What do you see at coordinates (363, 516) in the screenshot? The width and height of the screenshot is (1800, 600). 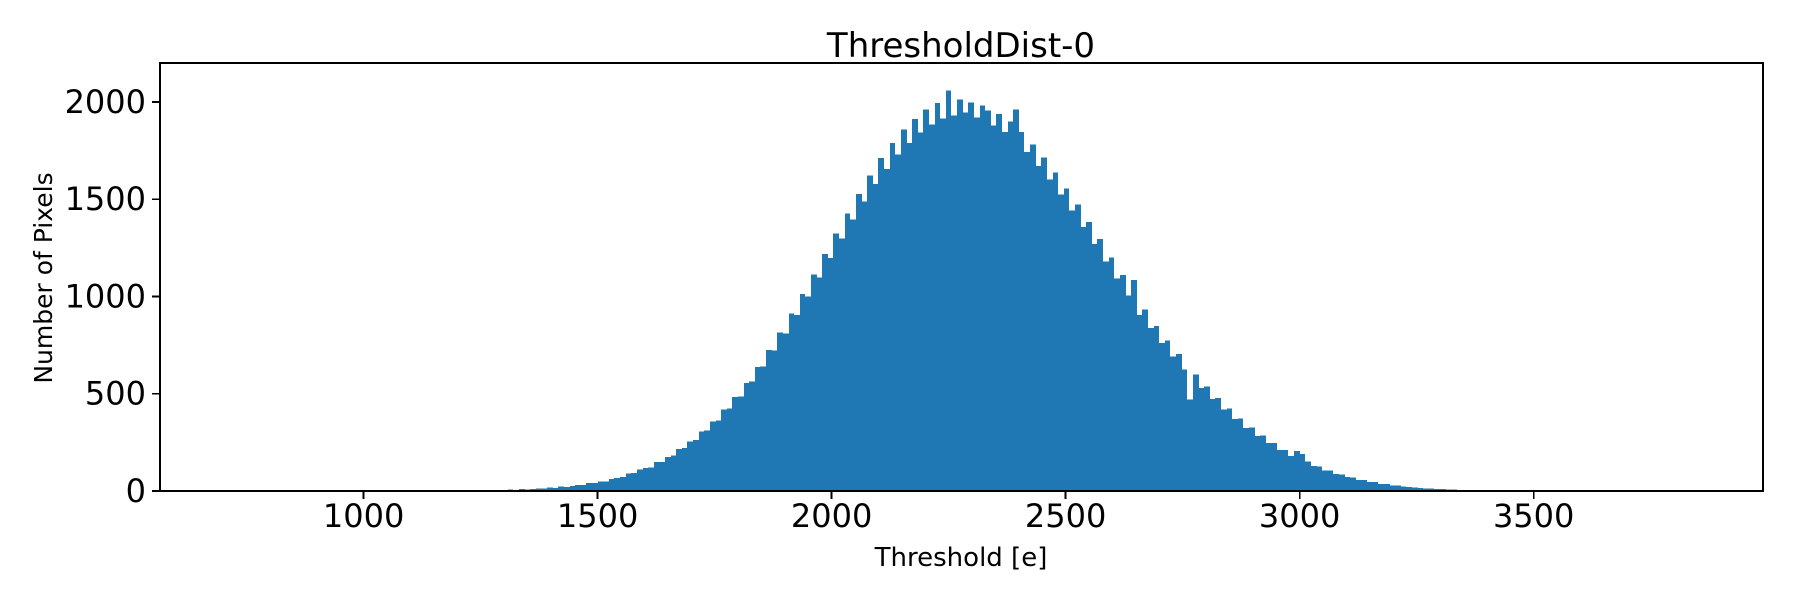 I see `x-tick-label: 1000` at bounding box center [363, 516].